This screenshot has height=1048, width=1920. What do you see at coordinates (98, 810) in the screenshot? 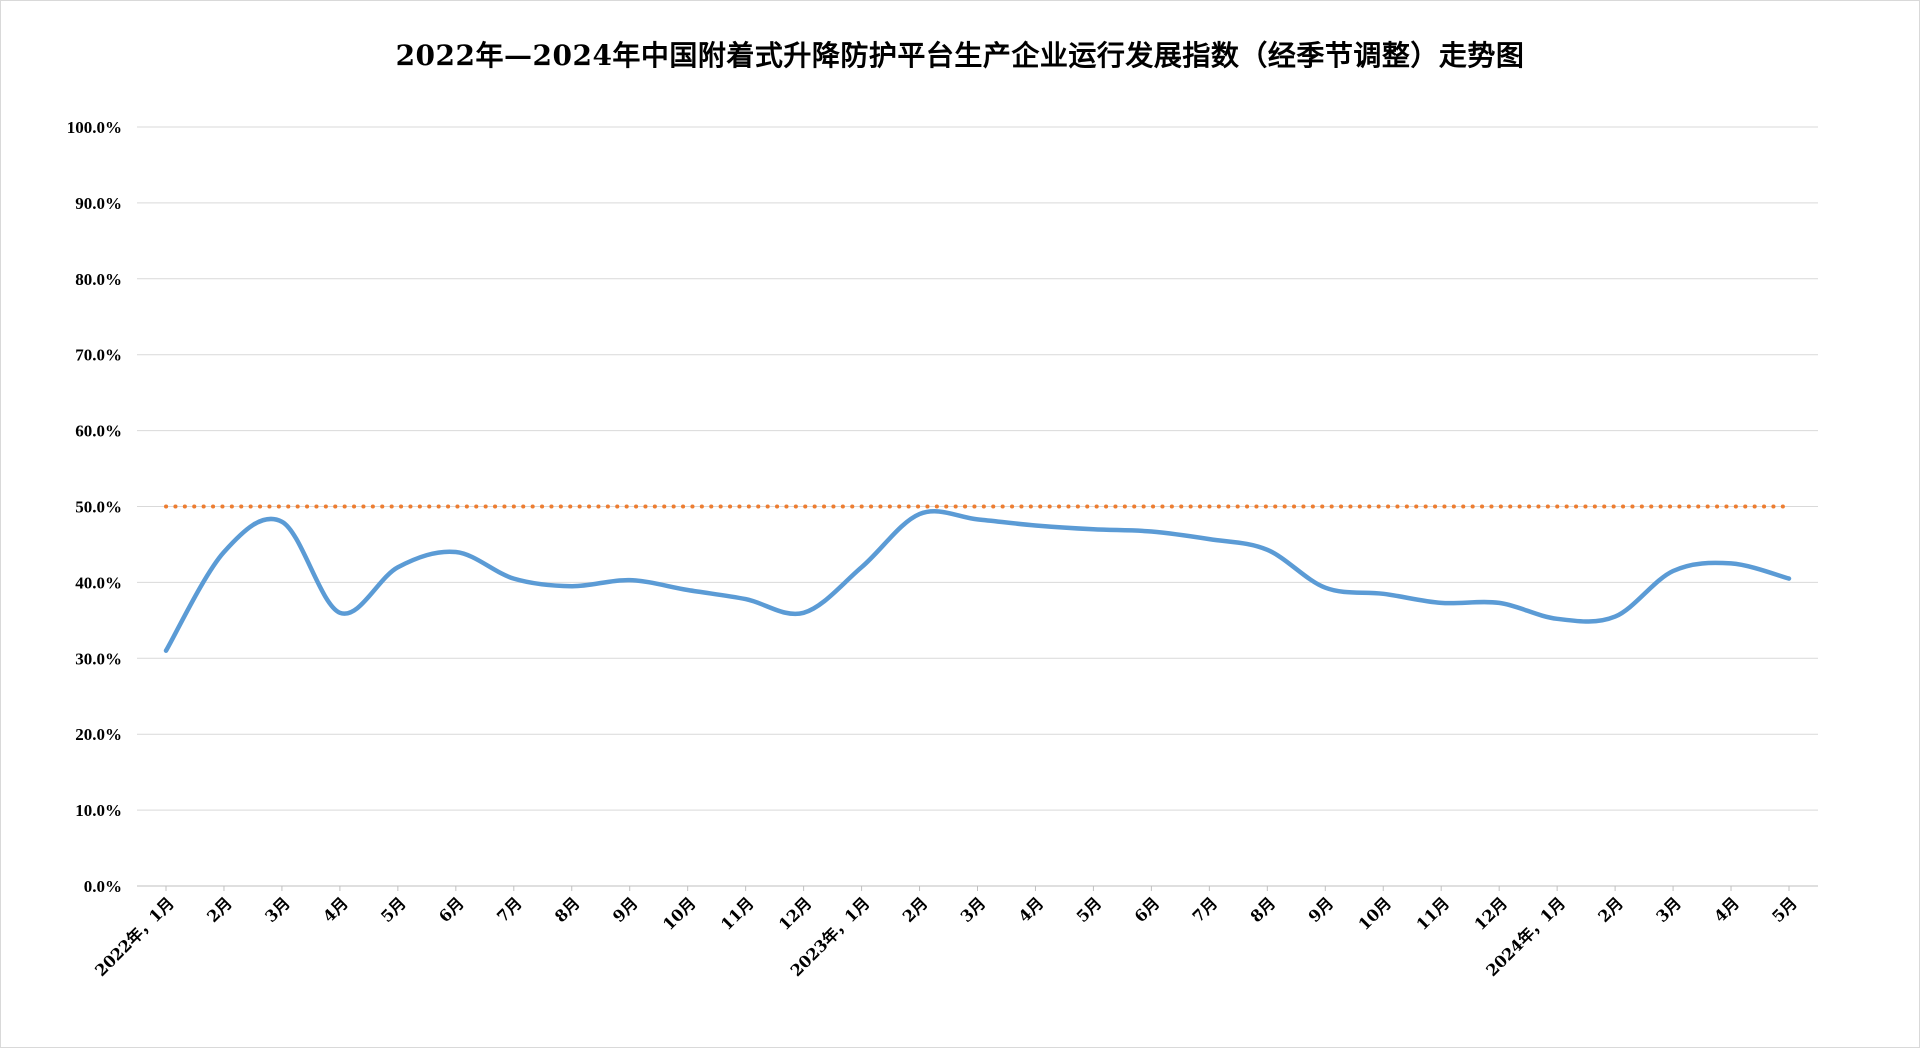
I see `y-tick-label: 10.0%` at bounding box center [98, 810].